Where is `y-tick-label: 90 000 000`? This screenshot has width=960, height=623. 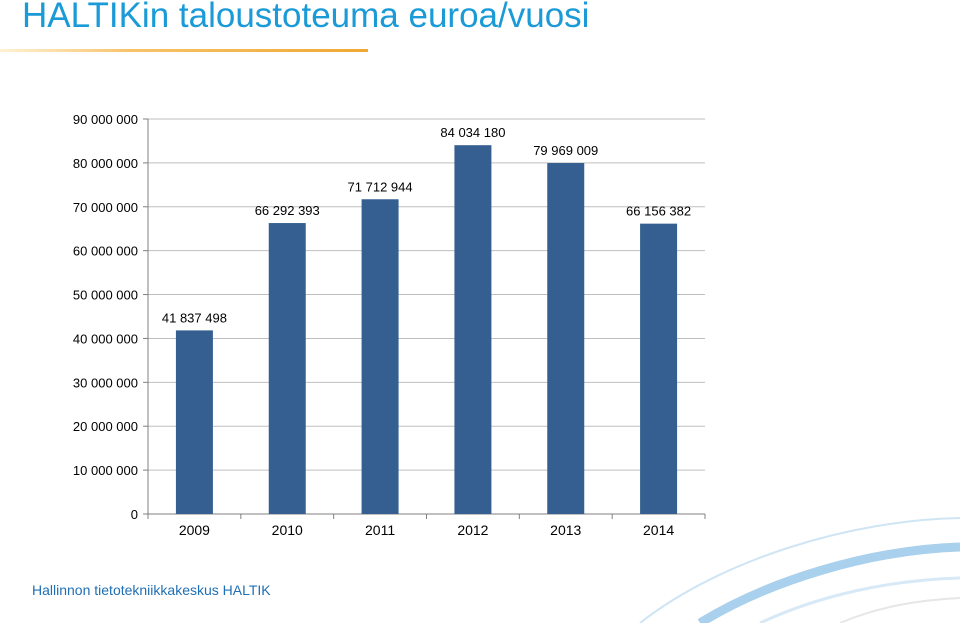
y-tick-label: 90 000 000 is located at coordinates (105, 119).